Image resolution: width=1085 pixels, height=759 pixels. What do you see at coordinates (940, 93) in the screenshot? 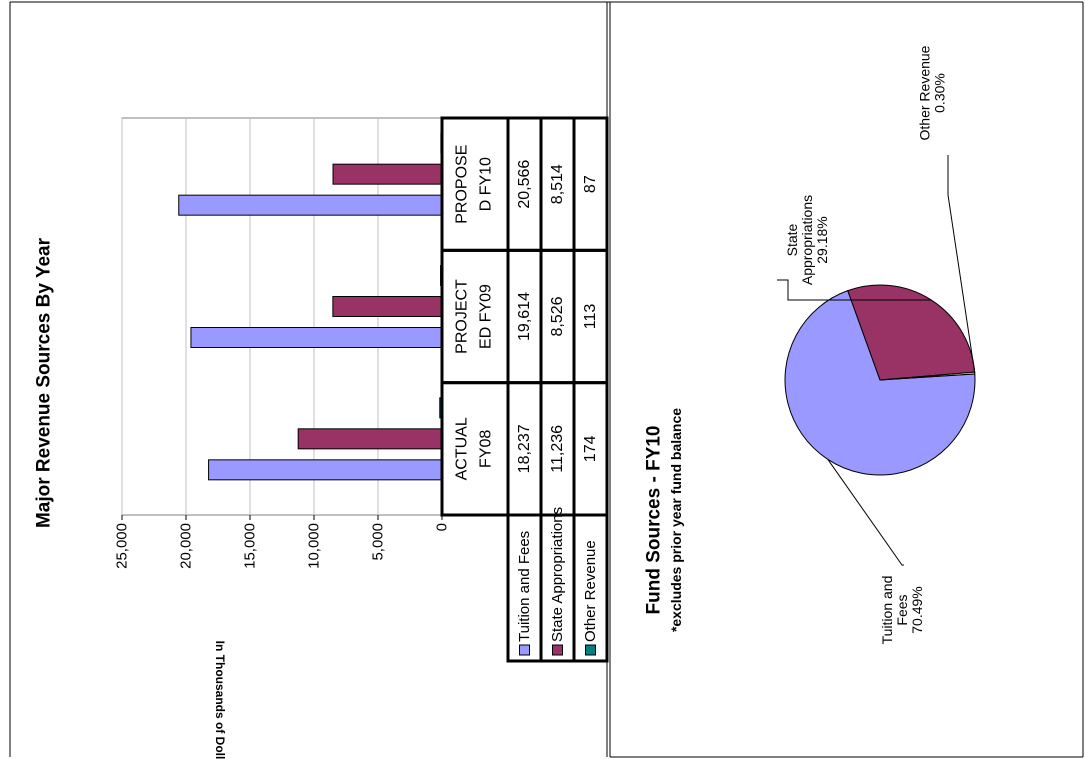
I see `pie-percent-label: 0.30%` at bounding box center [940, 93].